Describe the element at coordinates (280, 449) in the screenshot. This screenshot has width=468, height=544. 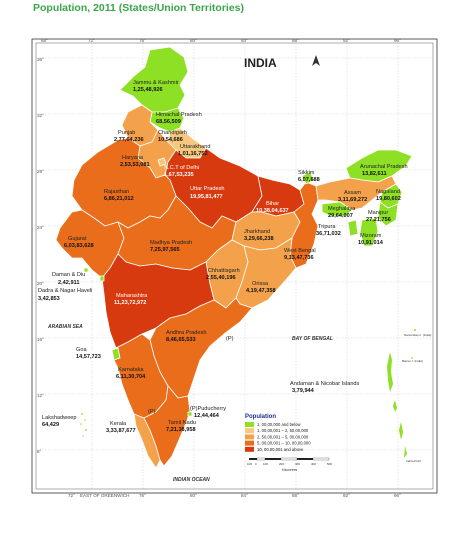
I see `legend-label: 10, 00,00,001 and above` at that location.